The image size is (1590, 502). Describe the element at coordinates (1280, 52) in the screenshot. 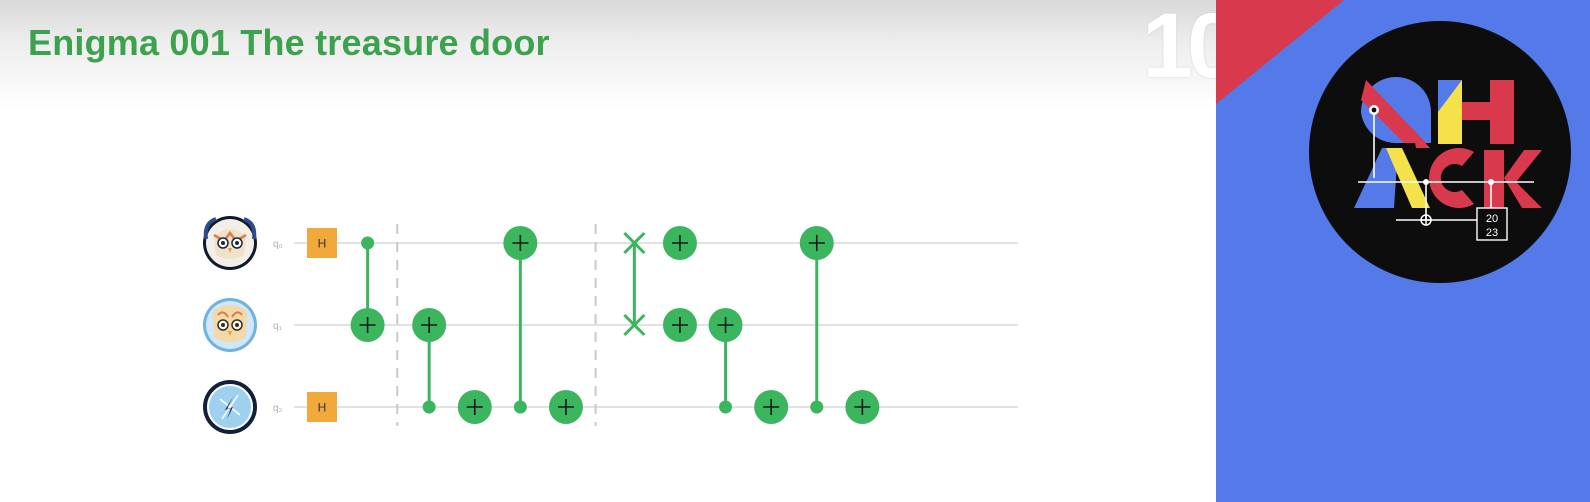

I see `corner-triangle` at that location.